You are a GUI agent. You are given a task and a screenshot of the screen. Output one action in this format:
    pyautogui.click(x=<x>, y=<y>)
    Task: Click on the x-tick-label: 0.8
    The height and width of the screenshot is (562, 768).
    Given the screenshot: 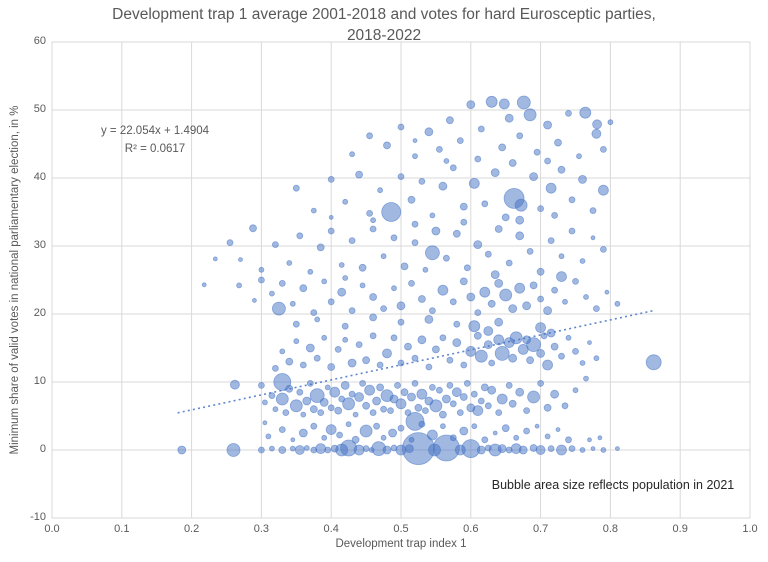 What is the action you would take?
    pyautogui.click(x=610, y=529)
    